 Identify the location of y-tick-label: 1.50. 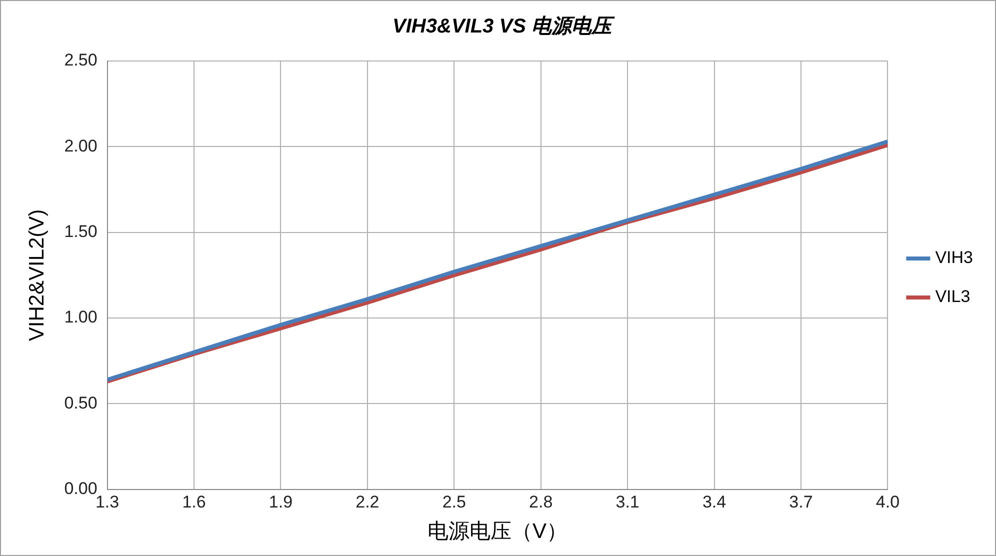
(81, 232).